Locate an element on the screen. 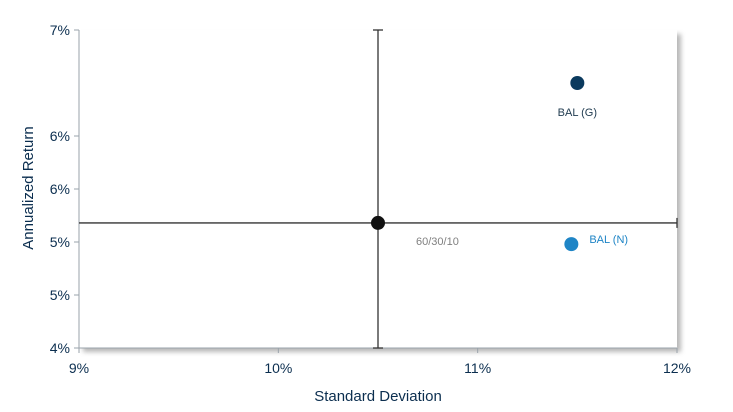 This screenshot has height=412, width=733. data-points is located at coordinates (478, 164).